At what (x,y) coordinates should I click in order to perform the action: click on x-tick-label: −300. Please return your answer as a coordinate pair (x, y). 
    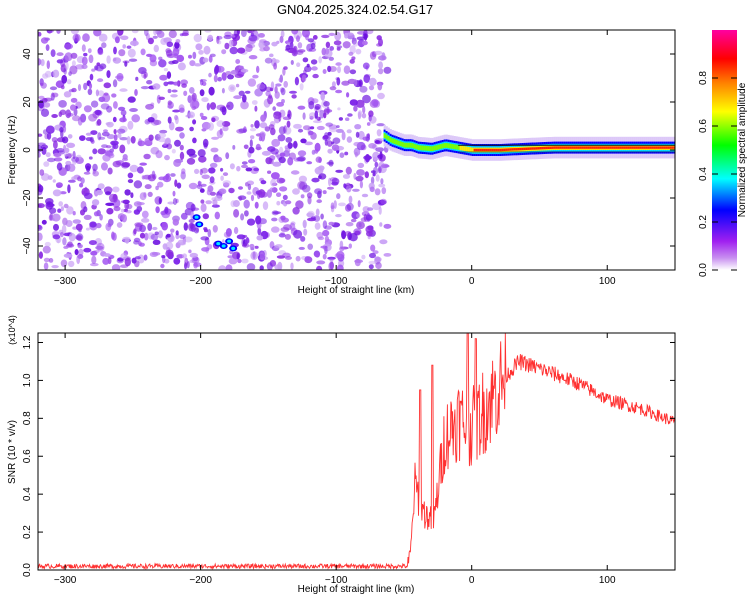
    Looking at the image, I should click on (65, 580).